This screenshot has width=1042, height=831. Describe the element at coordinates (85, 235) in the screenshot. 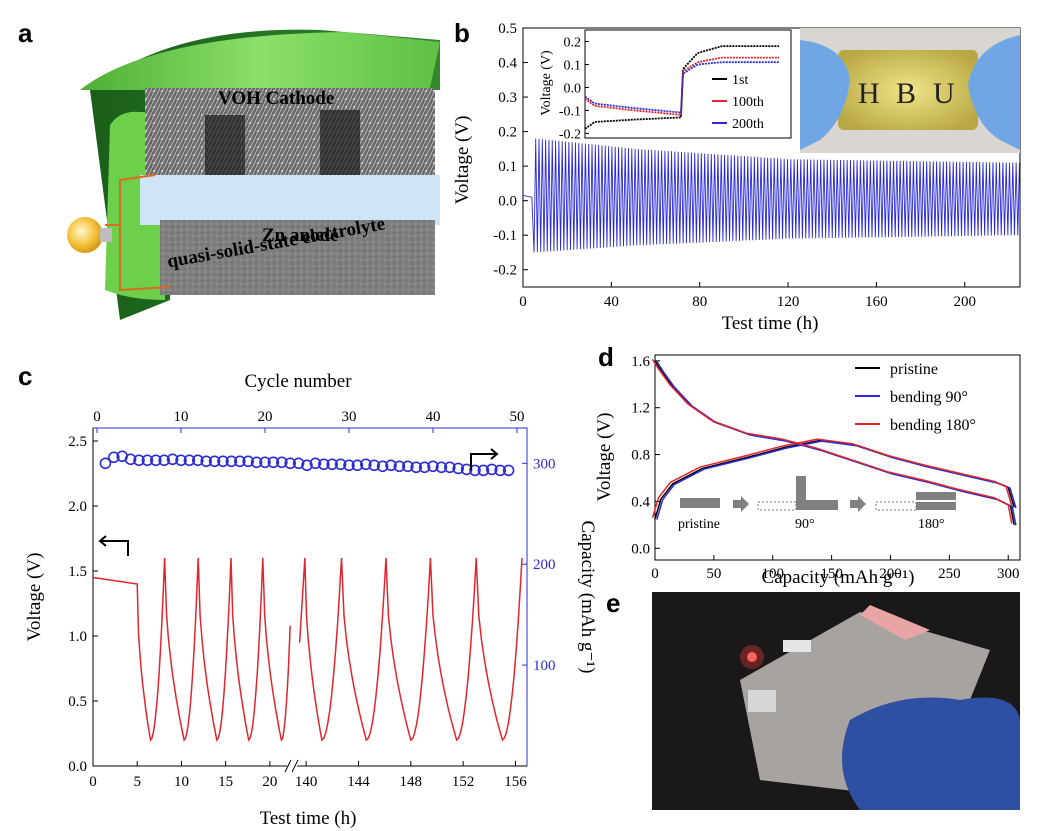

I see `lightbulb-icon` at that location.